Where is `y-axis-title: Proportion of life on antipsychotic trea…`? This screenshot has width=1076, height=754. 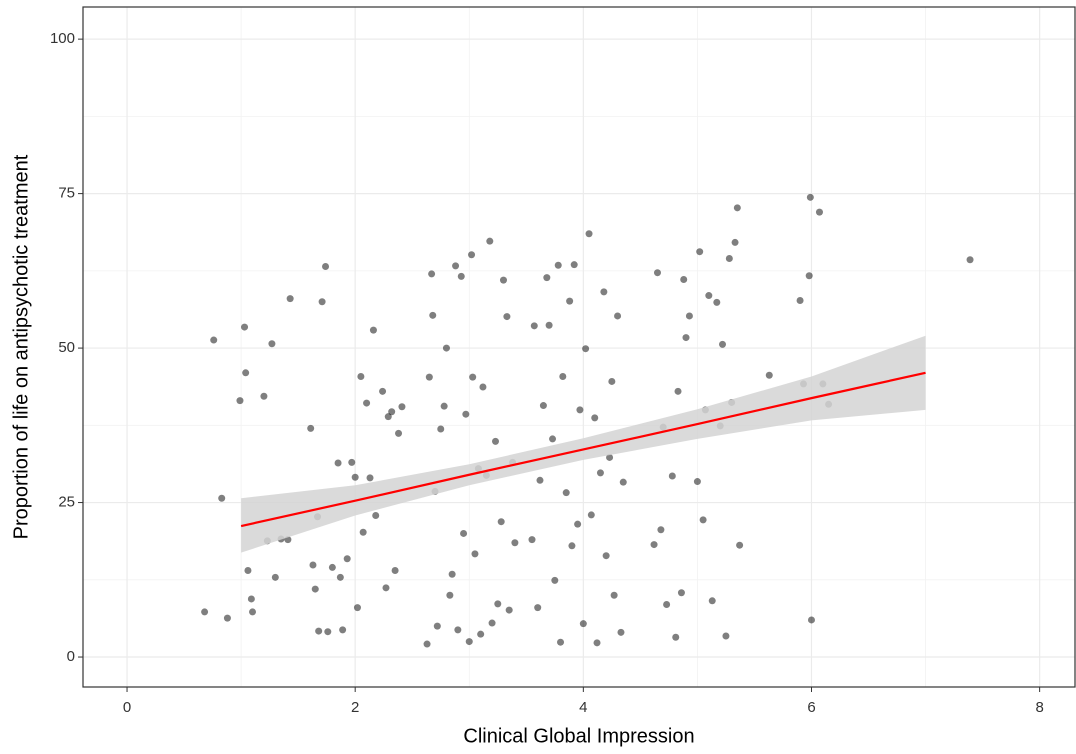
y-axis-title: Proportion of life on antipsychotic trea… is located at coordinates (21, 346).